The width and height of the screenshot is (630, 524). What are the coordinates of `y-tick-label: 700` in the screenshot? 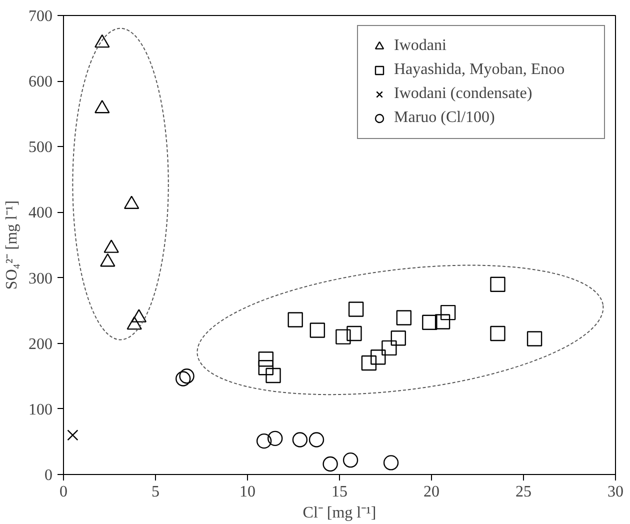 It's located at (40, 16).